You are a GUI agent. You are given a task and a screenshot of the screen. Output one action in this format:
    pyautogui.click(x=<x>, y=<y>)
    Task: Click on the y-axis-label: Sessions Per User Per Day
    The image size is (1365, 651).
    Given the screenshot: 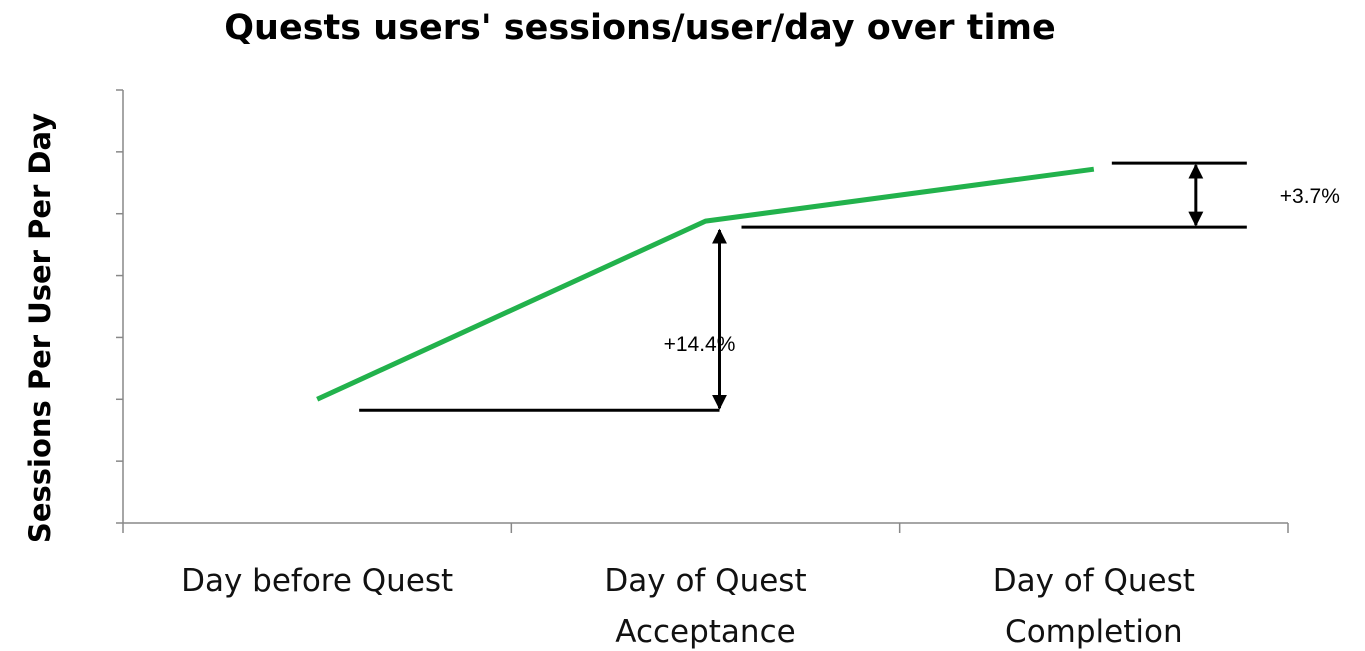 What is the action you would take?
    pyautogui.click(x=40, y=328)
    